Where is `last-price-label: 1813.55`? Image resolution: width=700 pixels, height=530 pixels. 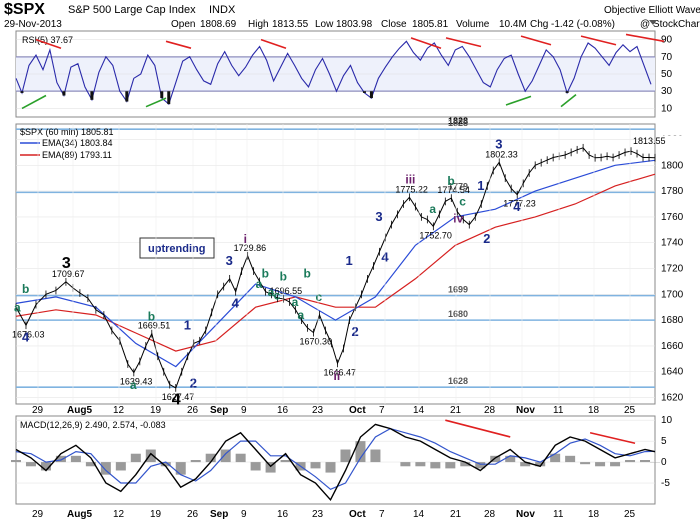 last-price-label: 1813.55 is located at coordinates (649, 141).